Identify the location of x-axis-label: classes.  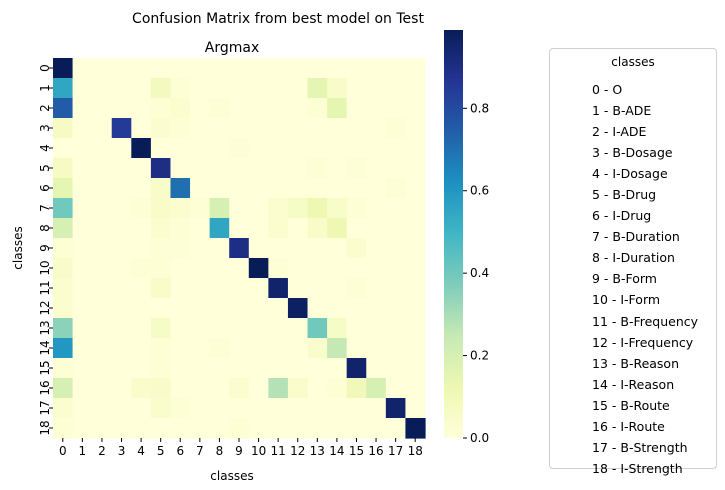
(231, 476).